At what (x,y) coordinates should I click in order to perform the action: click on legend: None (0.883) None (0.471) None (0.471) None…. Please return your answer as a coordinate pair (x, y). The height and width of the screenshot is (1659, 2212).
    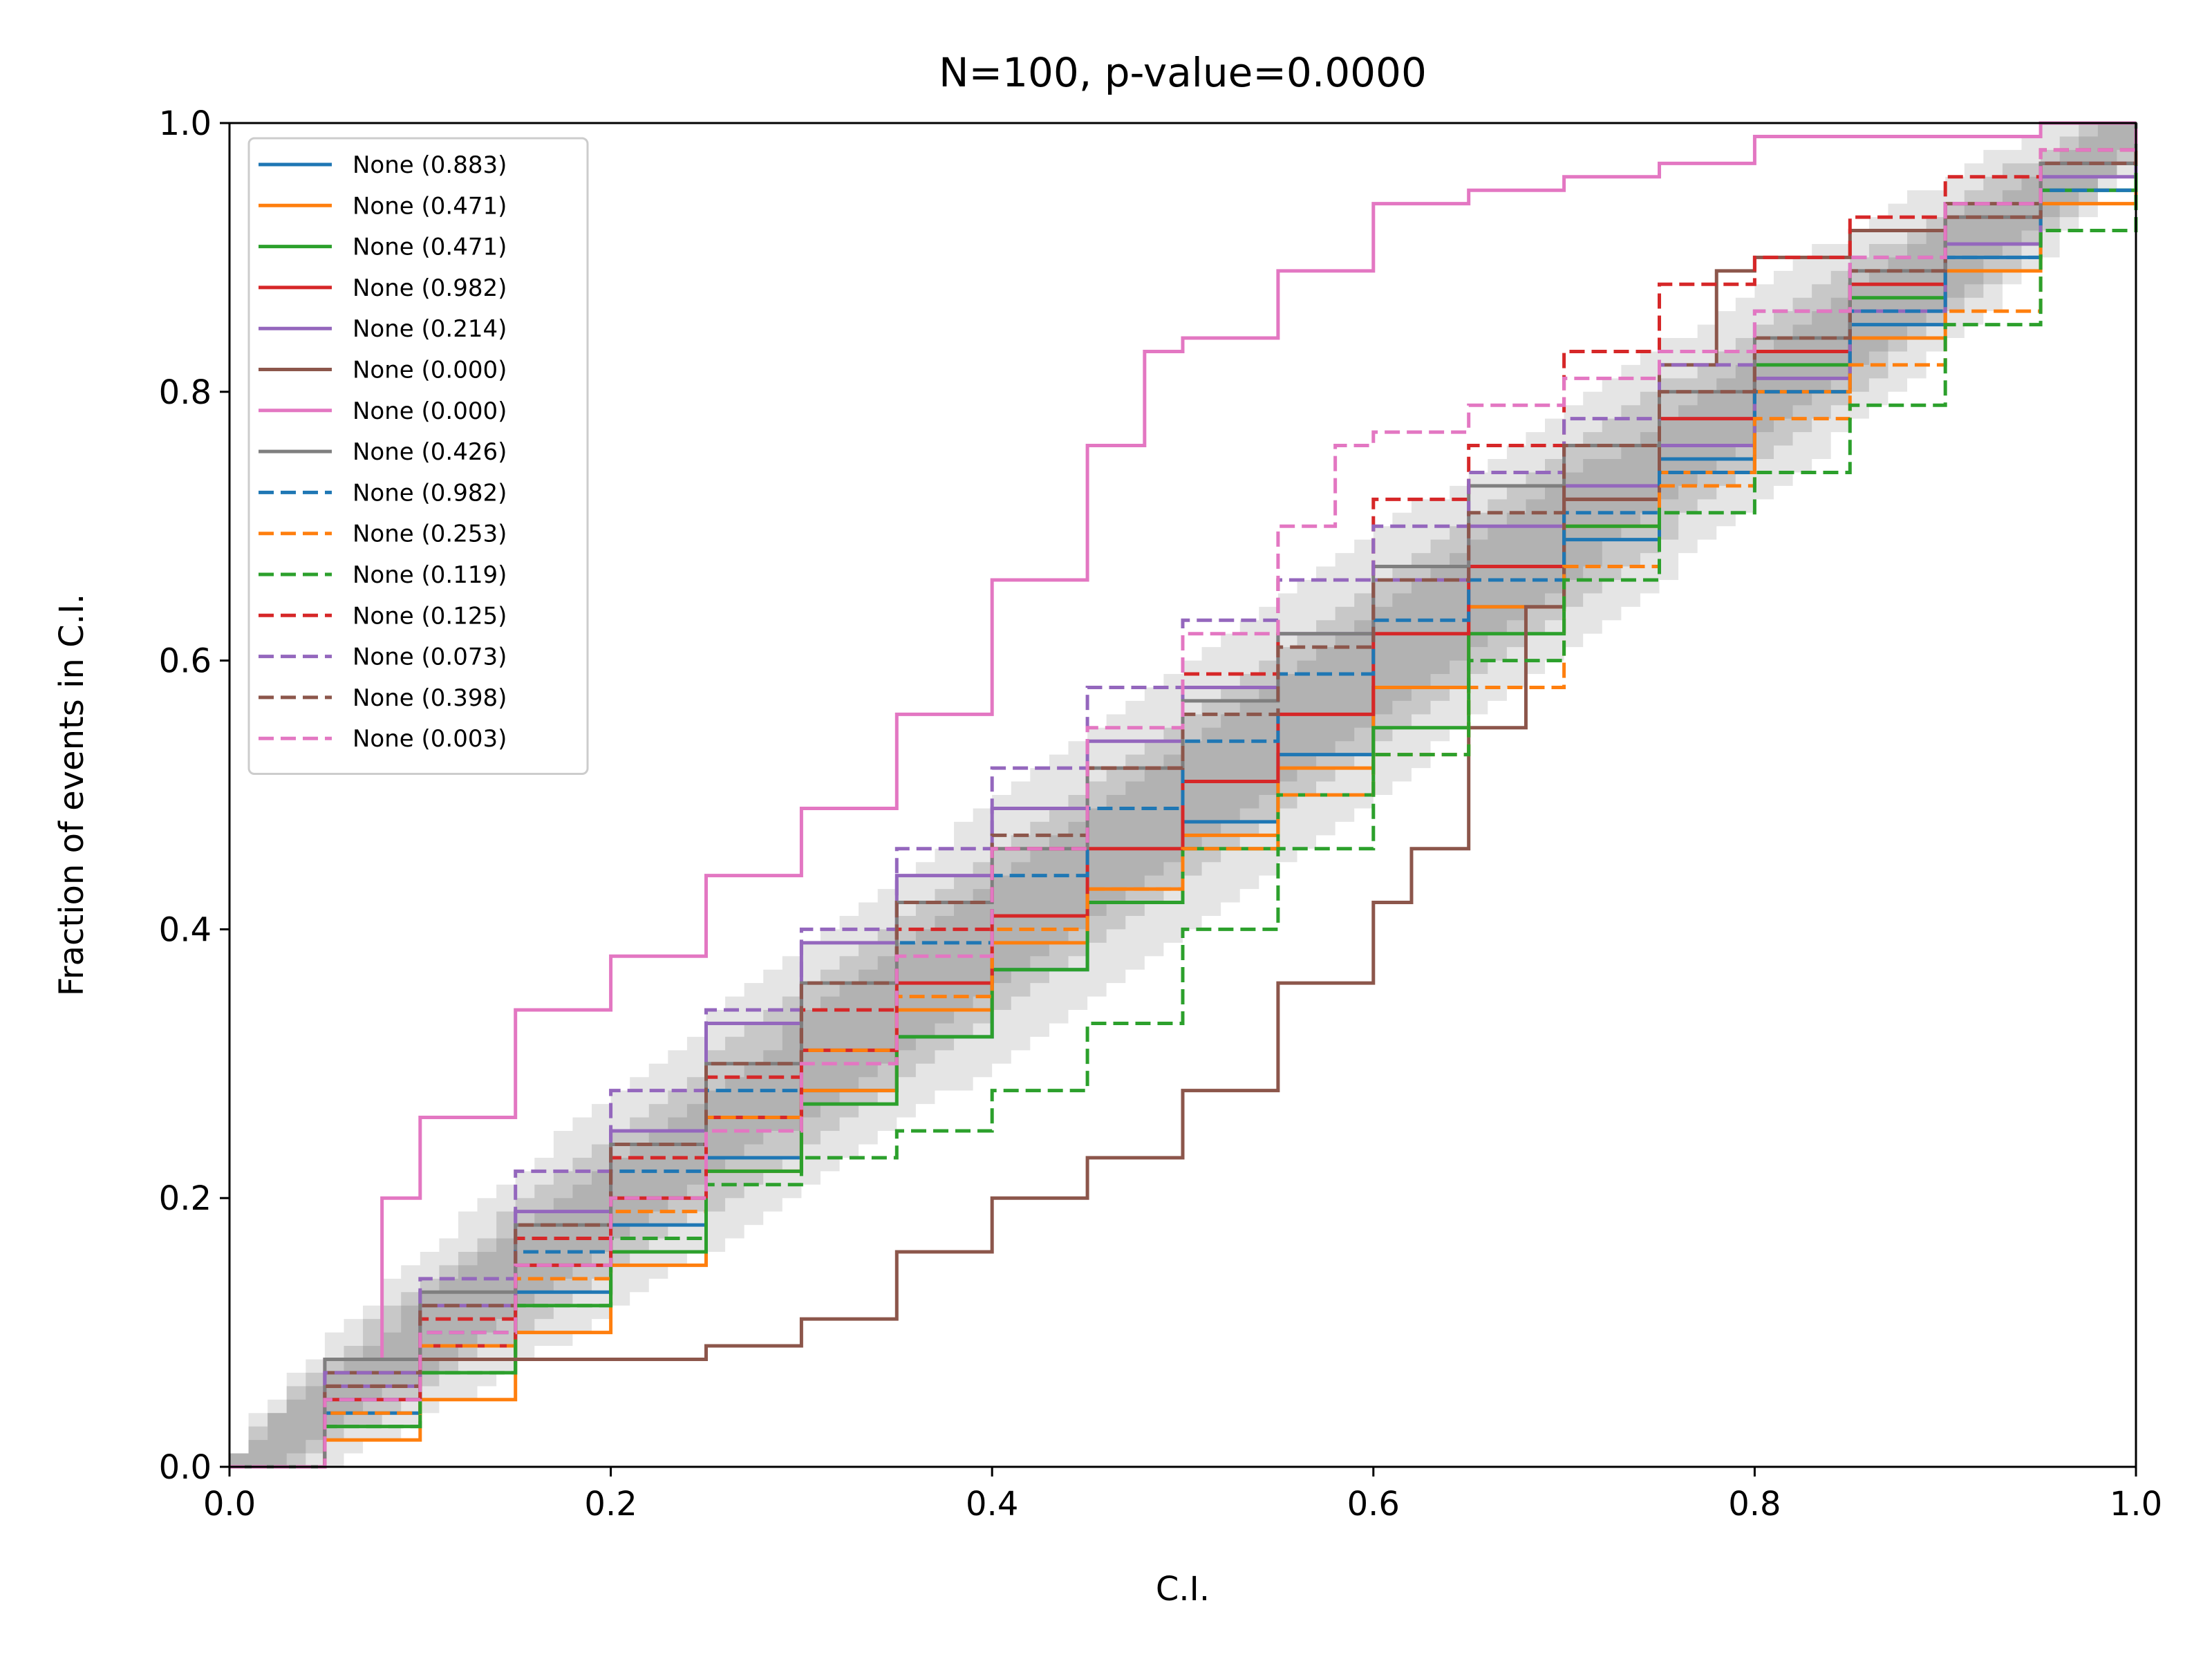
    Looking at the image, I should click on (418, 456).